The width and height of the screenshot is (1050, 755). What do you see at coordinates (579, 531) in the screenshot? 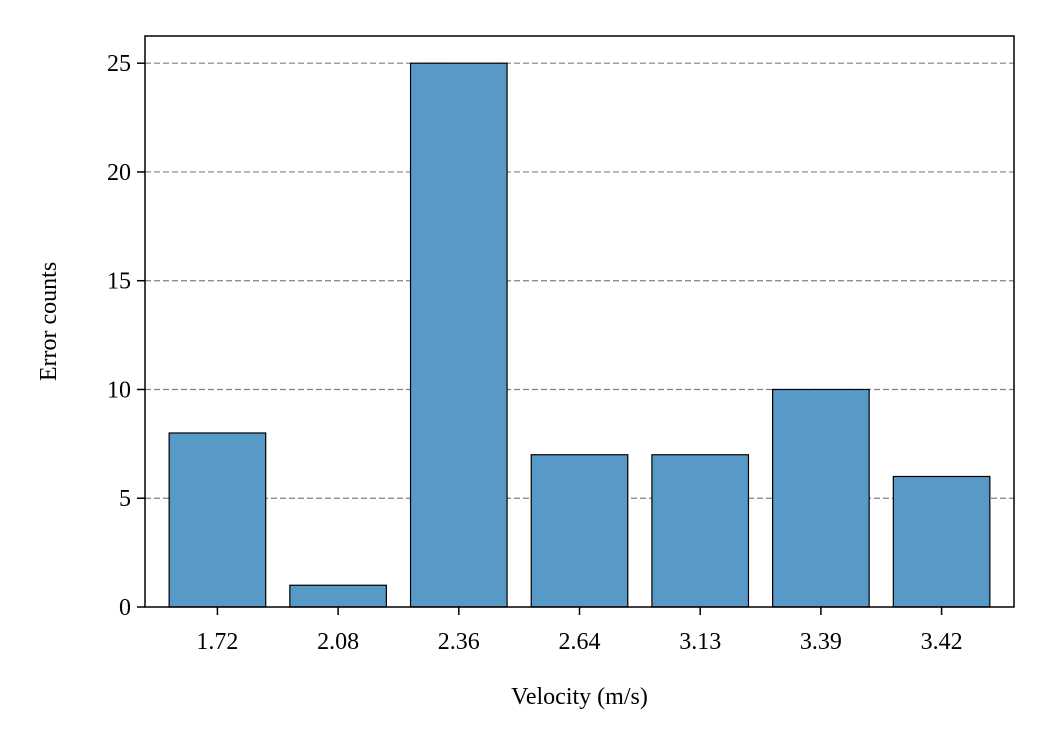
I see `bar-2.64` at bounding box center [579, 531].